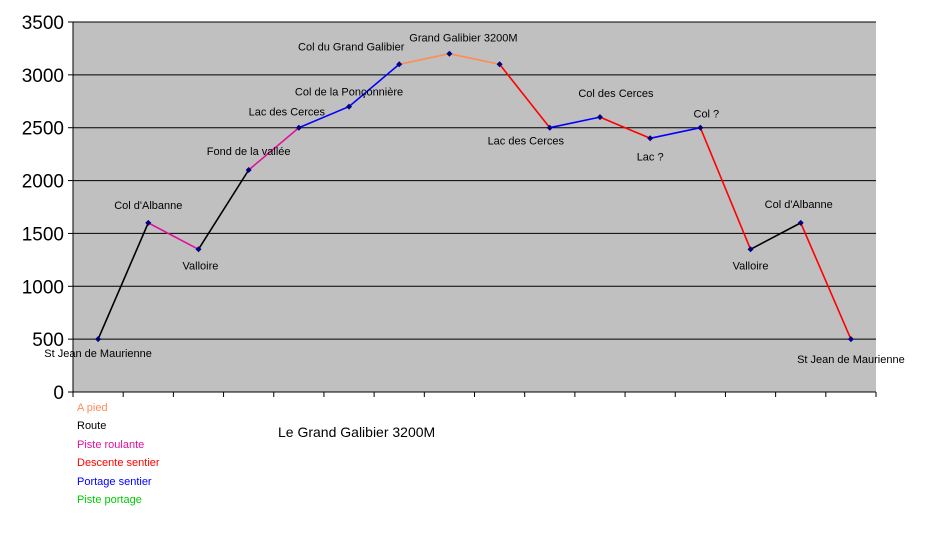 Image resolution: width=947 pixels, height=535 pixels. I want to click on y-tick-label: 500, so click(48, 340).